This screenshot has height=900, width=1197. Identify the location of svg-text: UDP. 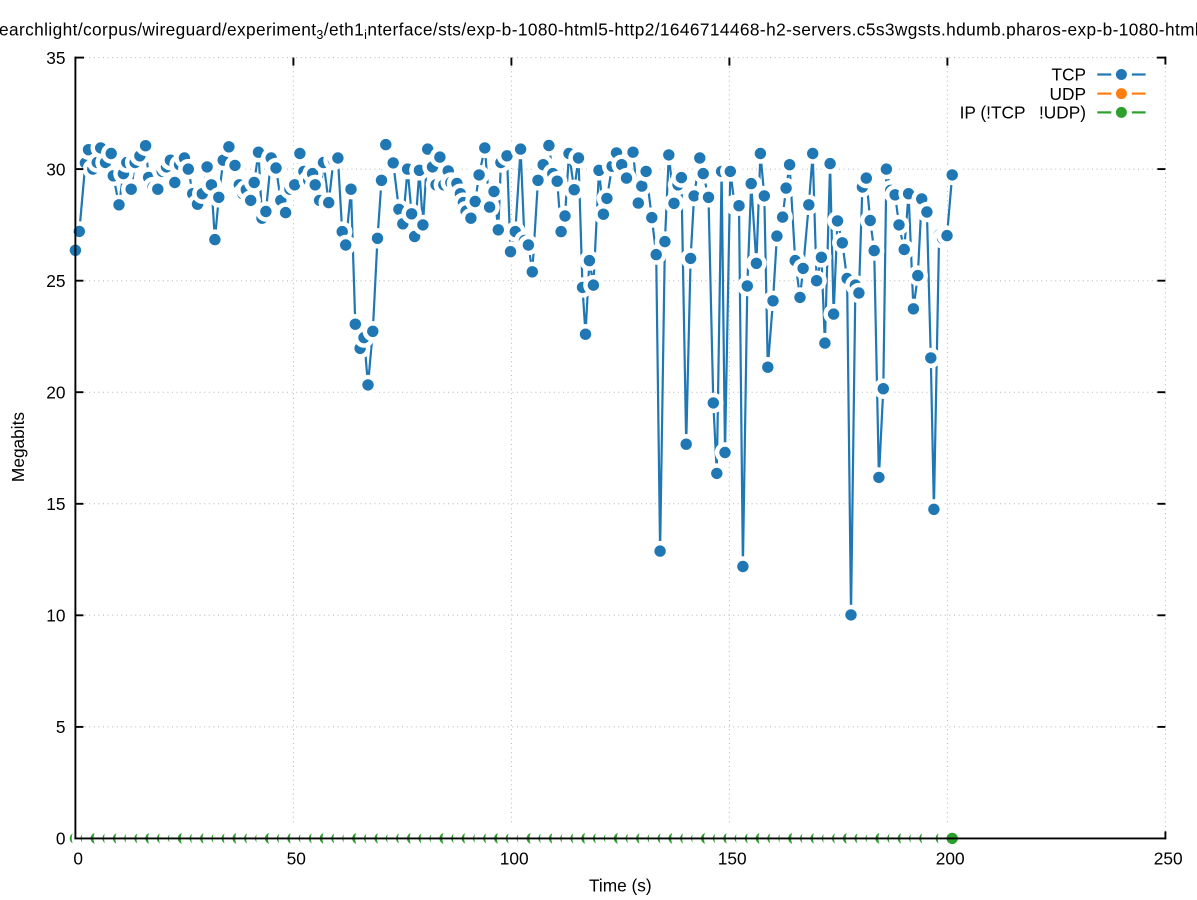
(1068, 94).